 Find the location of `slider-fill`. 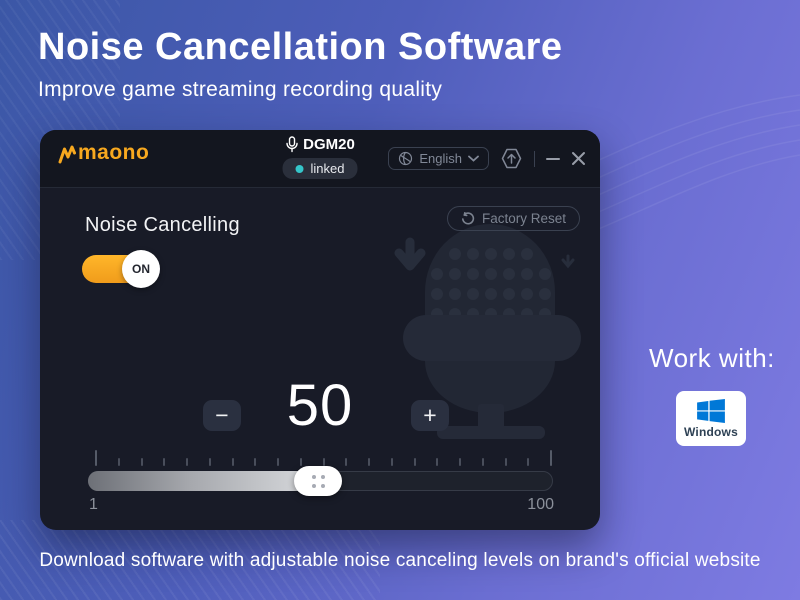

slider-fill is located at coordinates (203, 481).